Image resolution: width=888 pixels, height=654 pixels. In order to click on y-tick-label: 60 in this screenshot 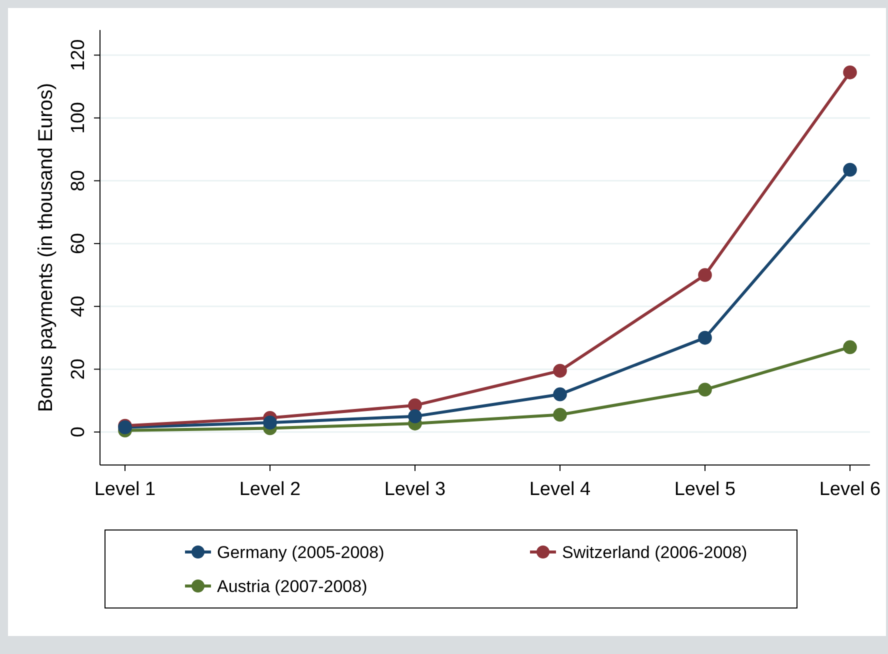, I will do `click(78, 243)`.